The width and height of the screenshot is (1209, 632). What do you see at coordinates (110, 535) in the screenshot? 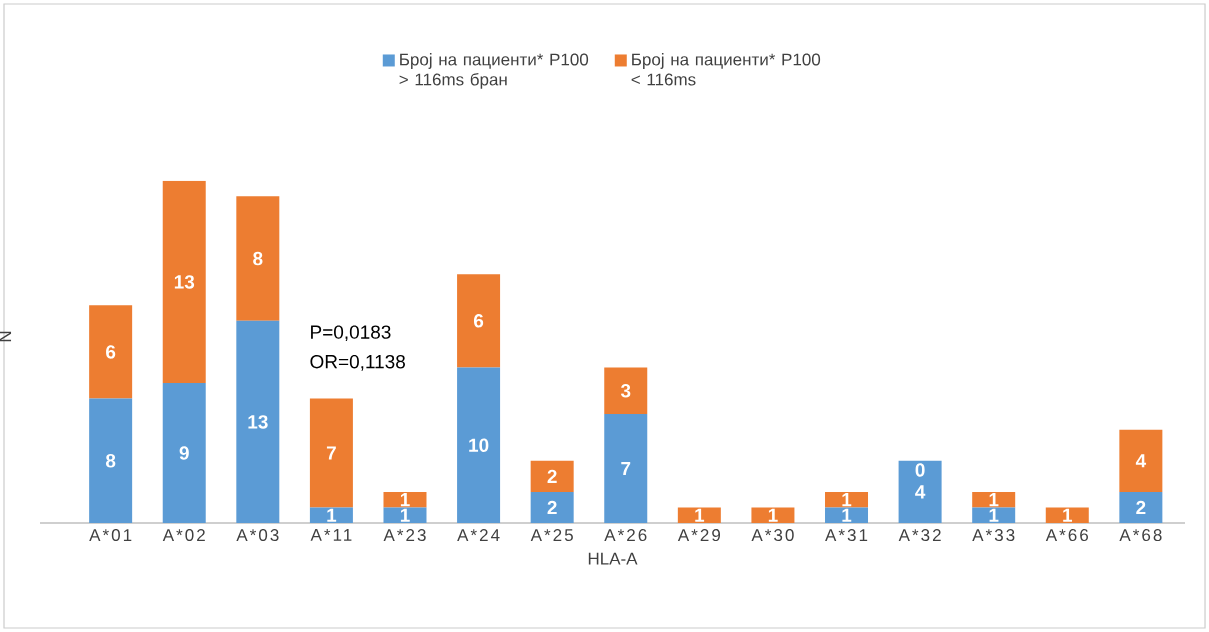
I see `x-tick-label: A*01` at bounding box center [110, 535].